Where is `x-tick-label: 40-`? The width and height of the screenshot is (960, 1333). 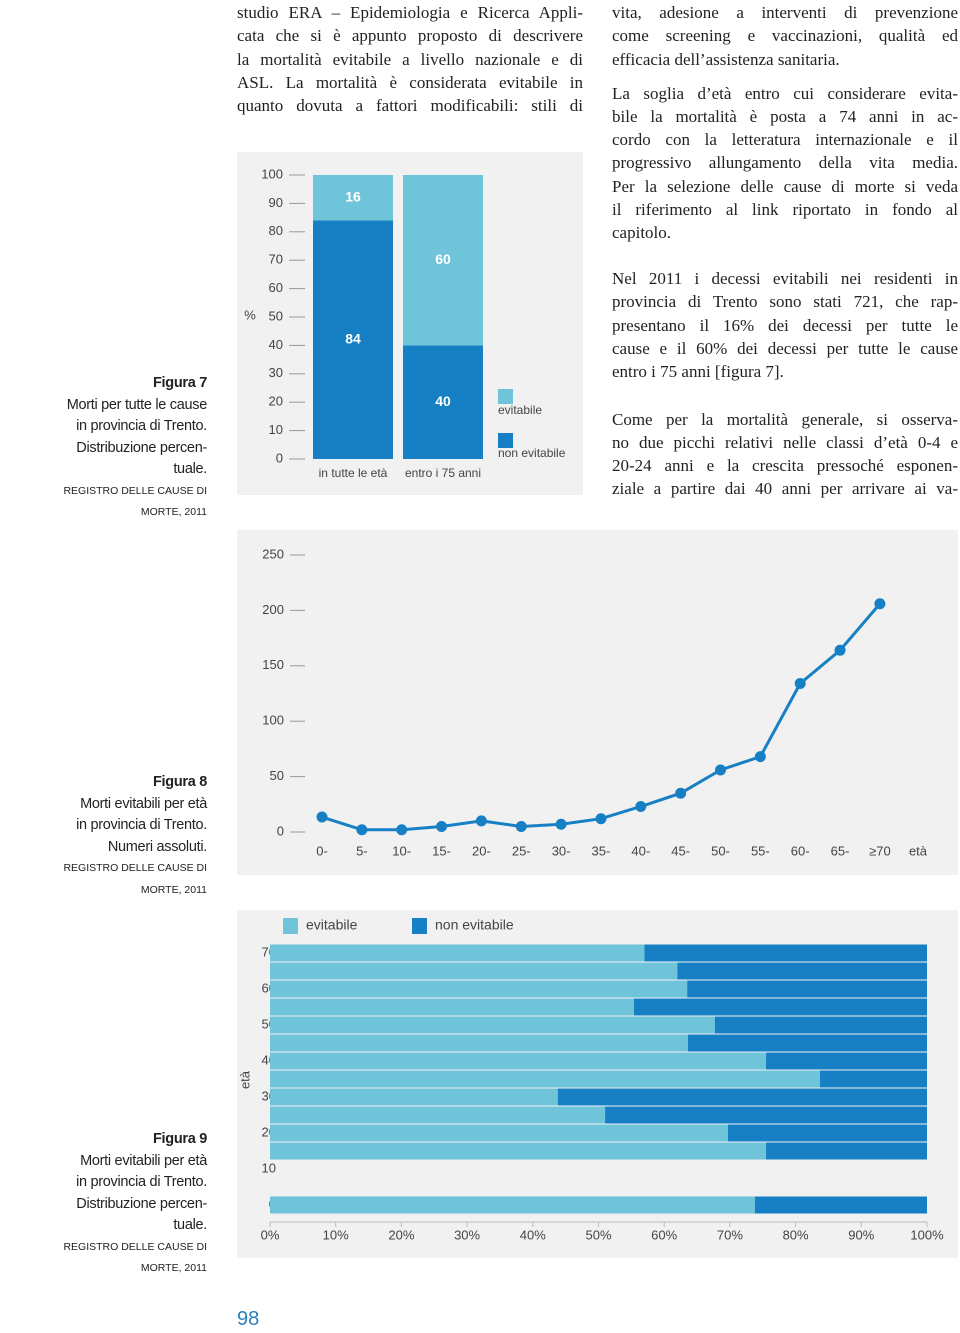 x-tick-label: 40- is located at coordinates (640, 850).